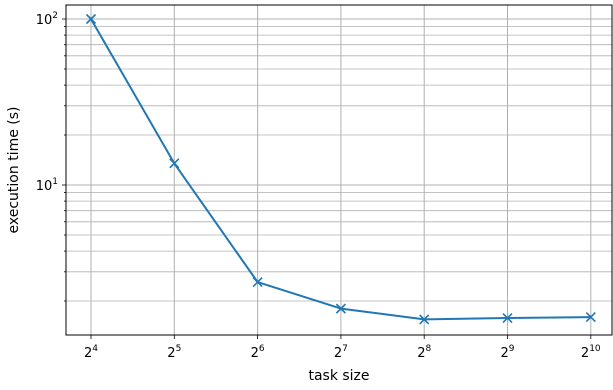 This screenshot has width=613, height=390. What do you see at coordinates (258, 352) in the screenshot?
I see `x-tick-label: 26` at bounding box center [258, 352].